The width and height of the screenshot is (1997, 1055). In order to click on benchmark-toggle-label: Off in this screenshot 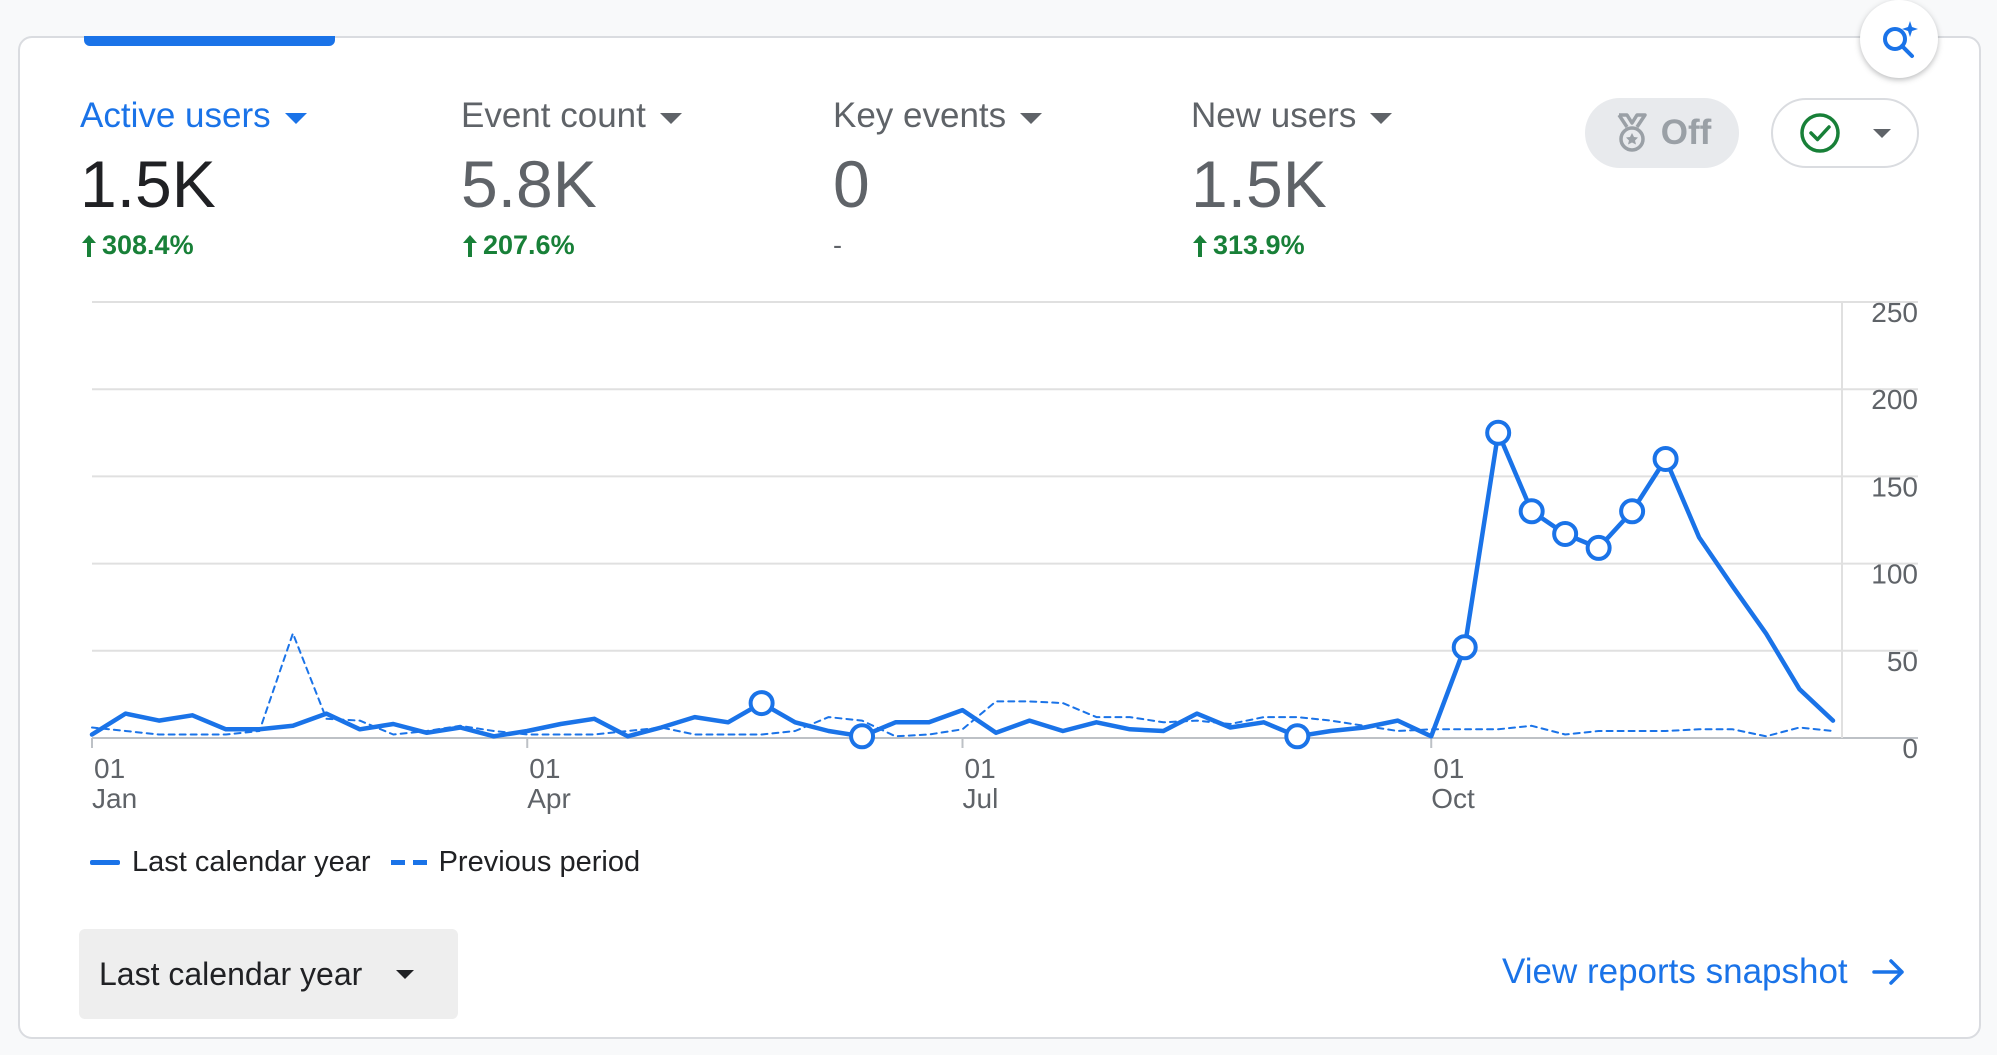, I will do `click(1686, 132)`.